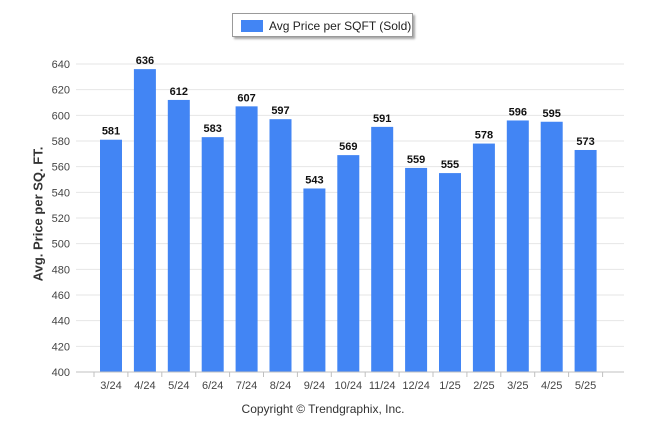  I want to click on data-label: 569, so click(348, 147).